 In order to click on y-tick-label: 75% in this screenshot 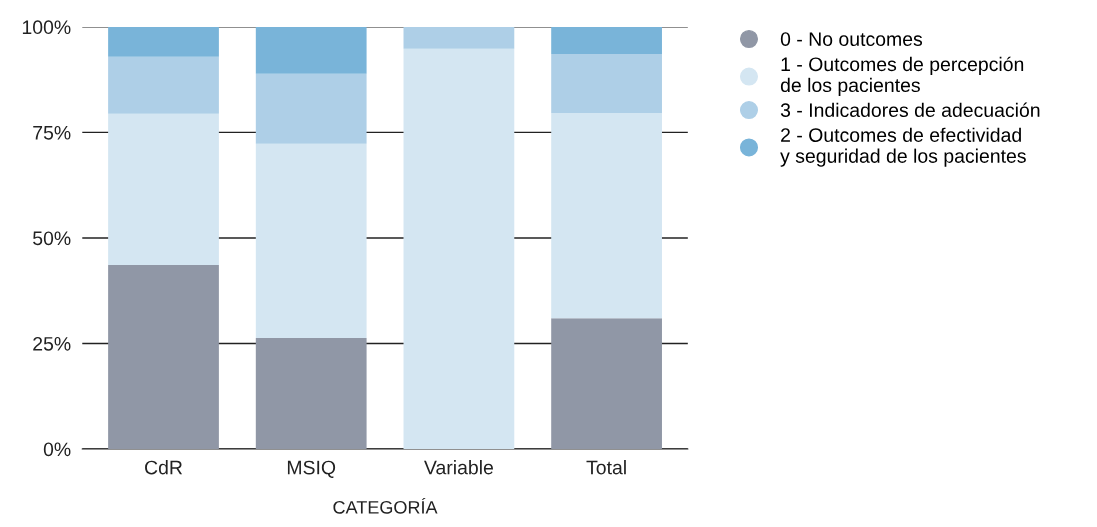, I will do `click(52, 132)`.